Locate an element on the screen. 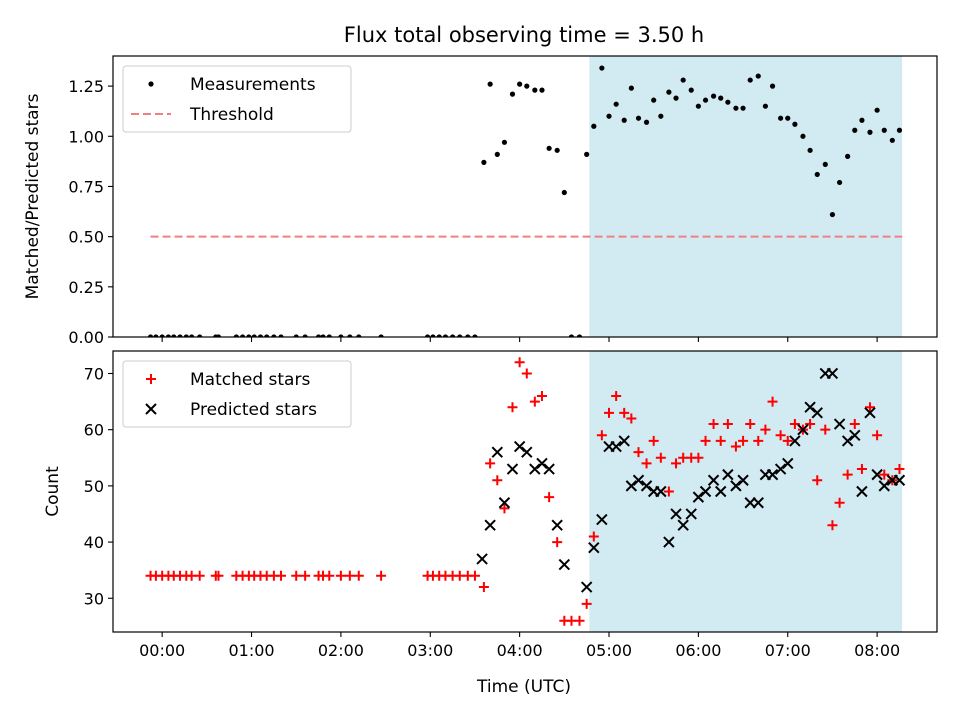 Image resolution: width=960 pixels, height=720 pixels. x-tick-label: 08:00 is located at coordinates (877, 650).